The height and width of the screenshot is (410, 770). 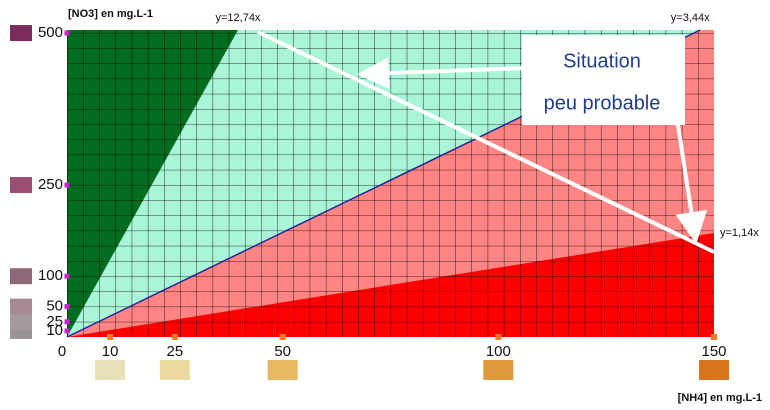 What do you see at coordinates (602, 103) in the screenshot?
I see `annotation-text: peu probable` at bounding box center [602, 103].